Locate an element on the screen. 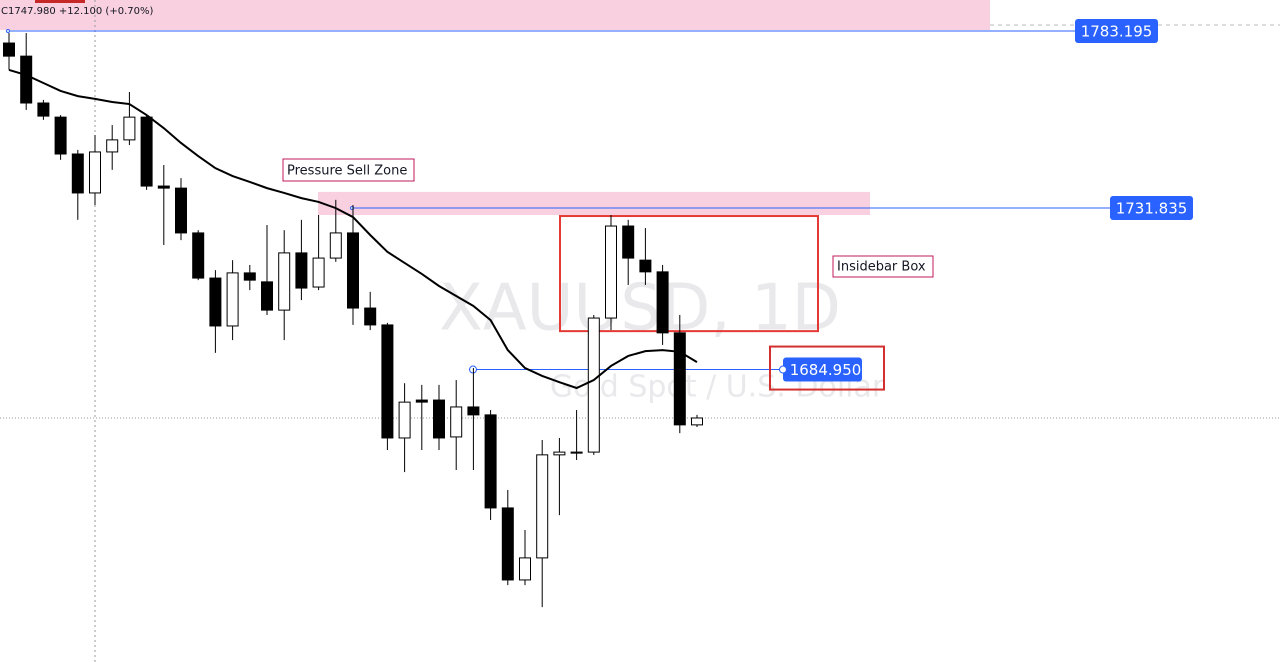 The image size is (1280, 662). header-marker is located at coordinates (60, 1).